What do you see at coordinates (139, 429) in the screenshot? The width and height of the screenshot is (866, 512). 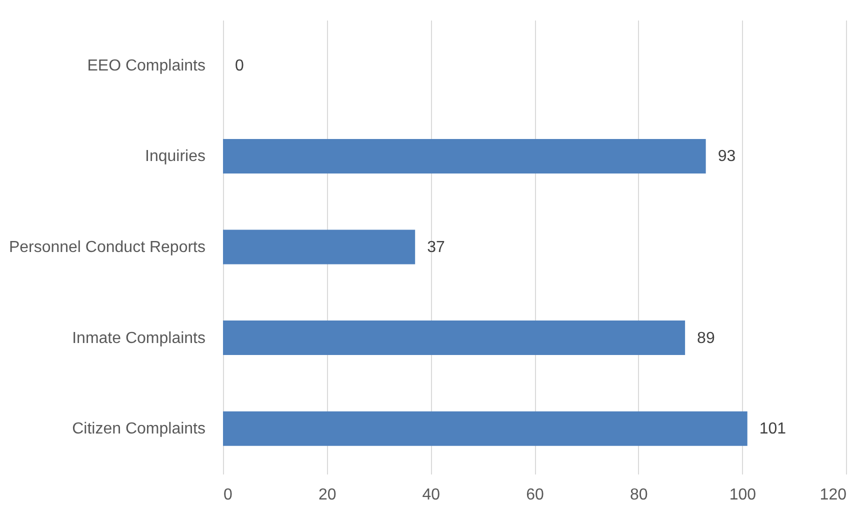 I see `y-tick-label: Citizen Complaints` at bounding box center [139, 429].